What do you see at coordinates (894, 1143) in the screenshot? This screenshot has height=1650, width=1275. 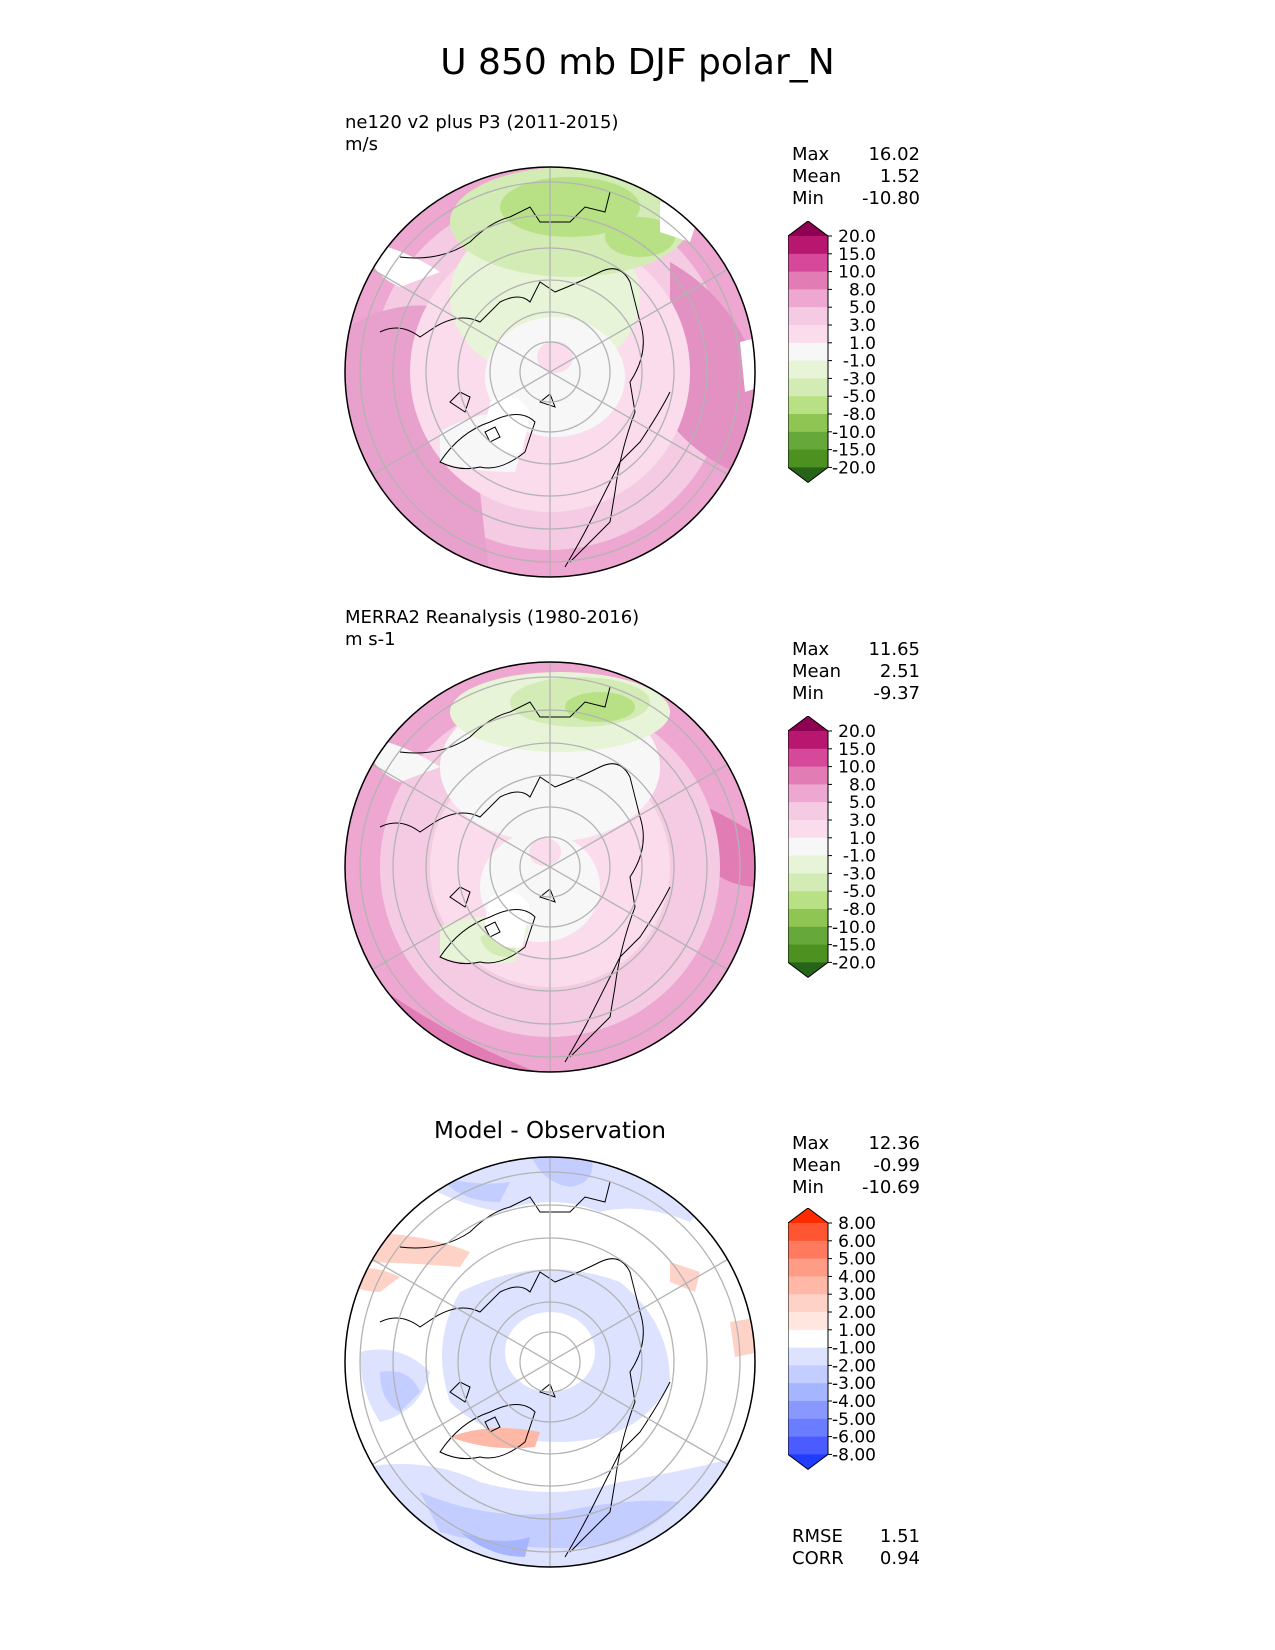 I see `stat-max-value: 12.36` at bounding box center [894, 1143].